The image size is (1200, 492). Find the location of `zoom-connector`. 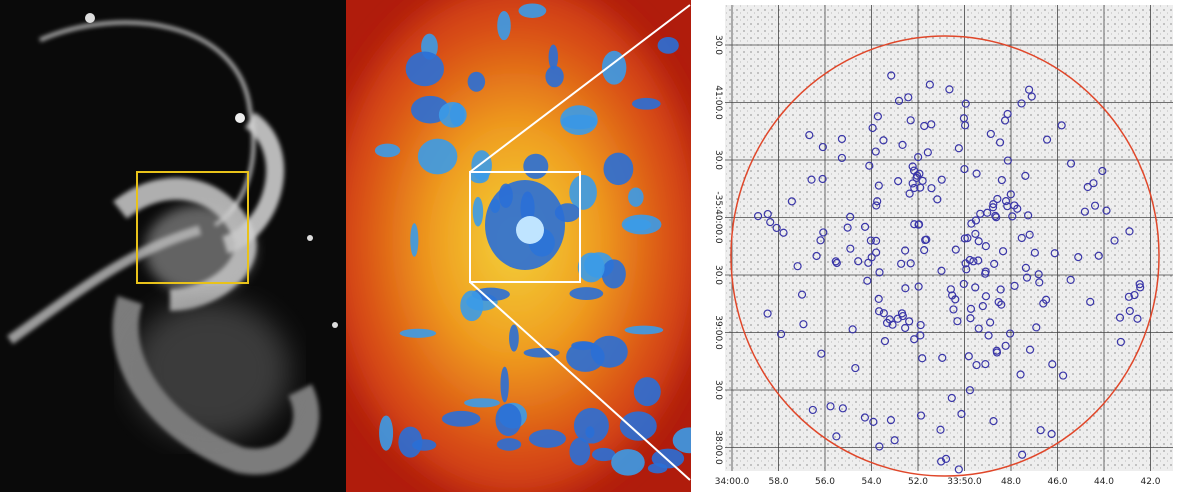

zoom-connector is located at coordinates (580, 381).